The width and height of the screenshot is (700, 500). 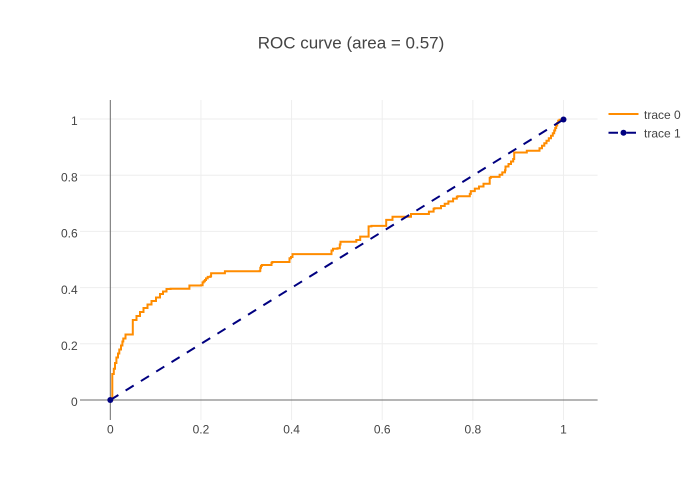 I want to click on svg-text: trace 0, so click(x=662, y=115).